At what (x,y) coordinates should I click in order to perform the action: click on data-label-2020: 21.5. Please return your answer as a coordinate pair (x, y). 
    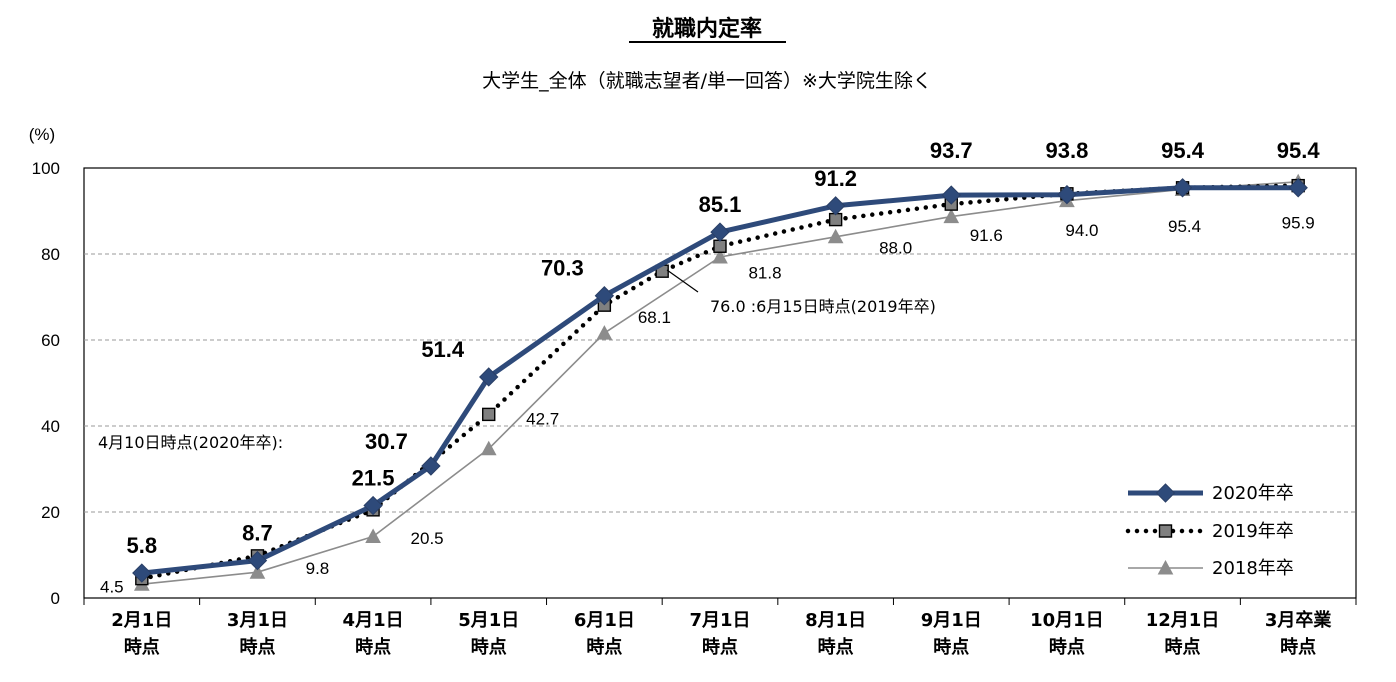
    Looking at the image, I should click on (373, 478).